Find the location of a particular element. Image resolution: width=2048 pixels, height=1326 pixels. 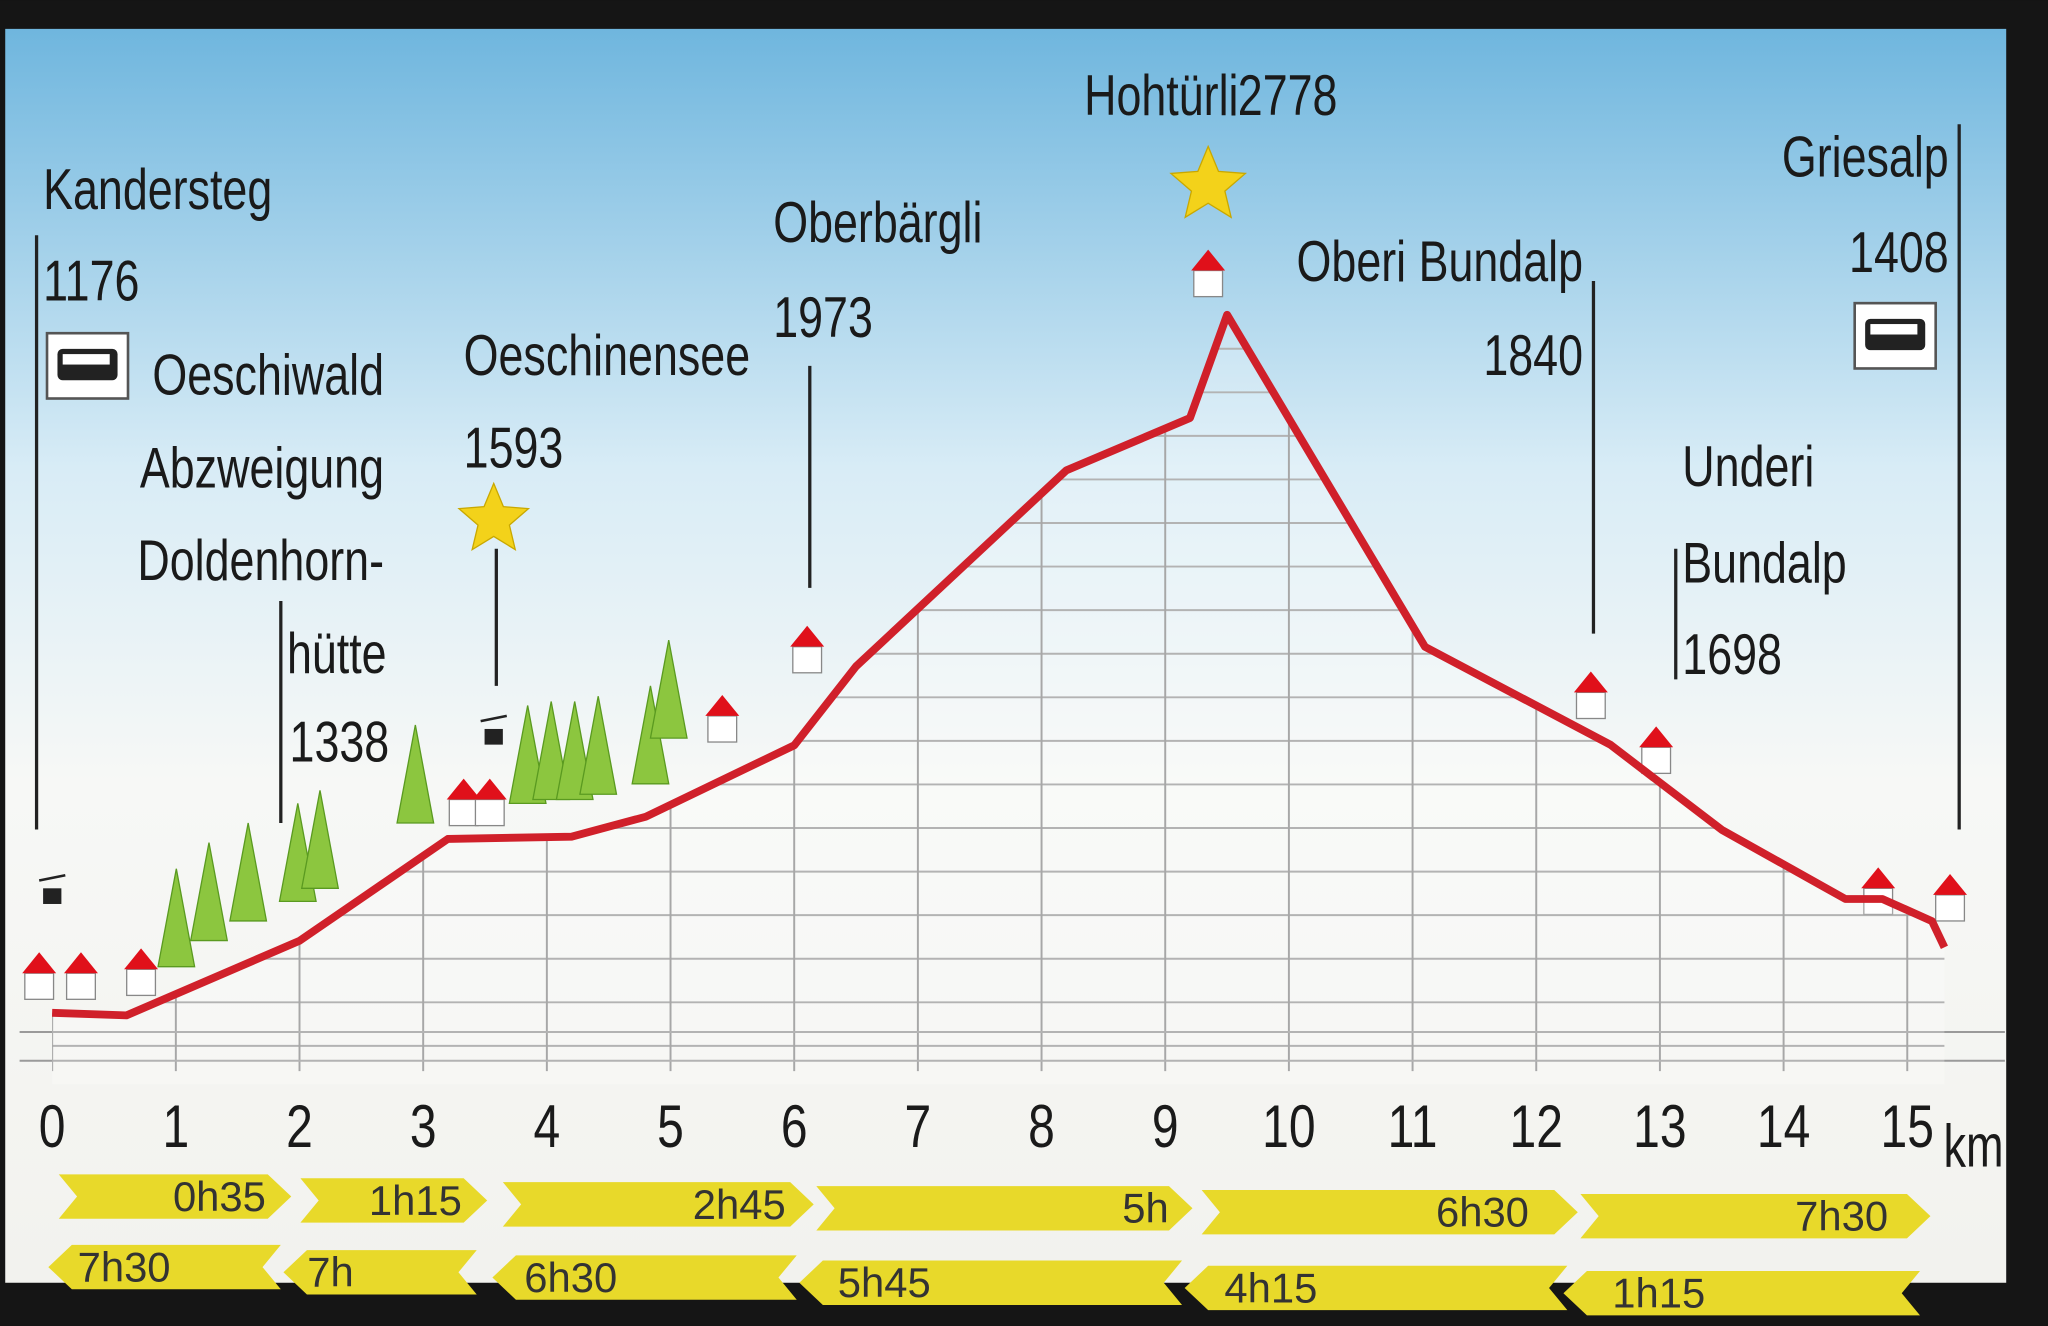

place-elevation: 1176 is located at coordinates (91, 280).